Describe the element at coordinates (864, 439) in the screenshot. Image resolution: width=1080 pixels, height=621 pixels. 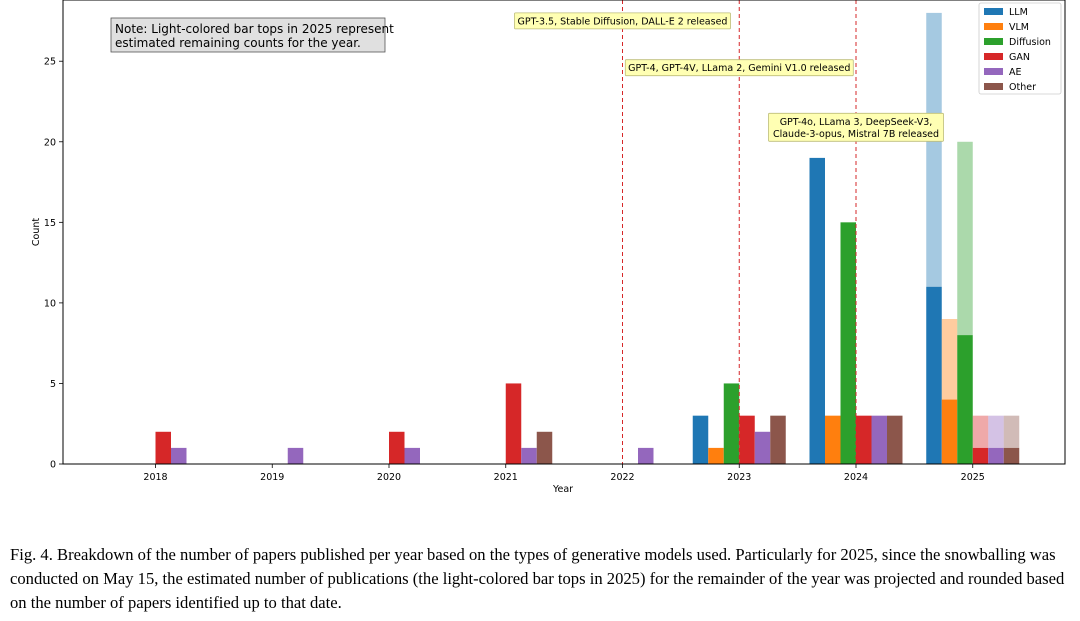
I see `bar-gan-2024` at that location.